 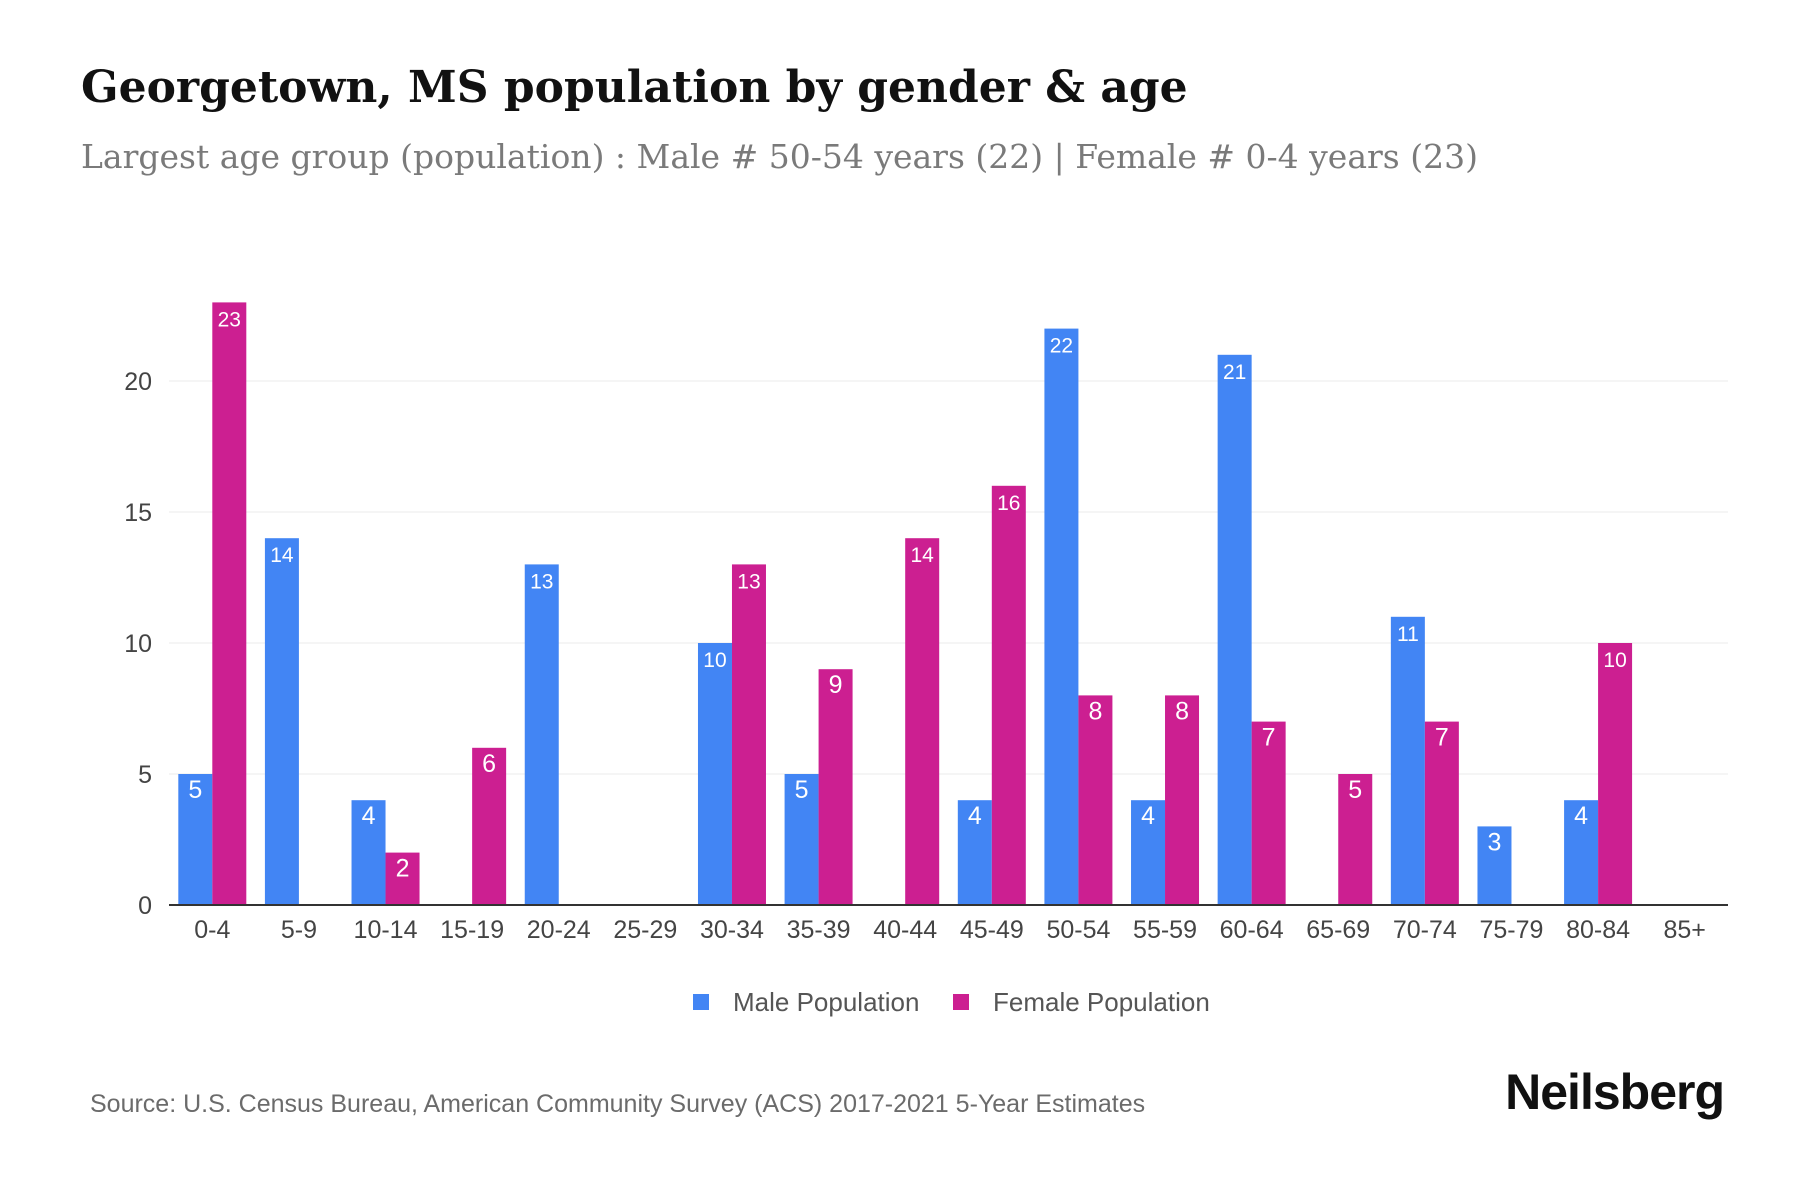 What do you see at coordinates (1408, 634) in the screenshot?
I see `data-label: 11` at bounding box center [1408, 634].